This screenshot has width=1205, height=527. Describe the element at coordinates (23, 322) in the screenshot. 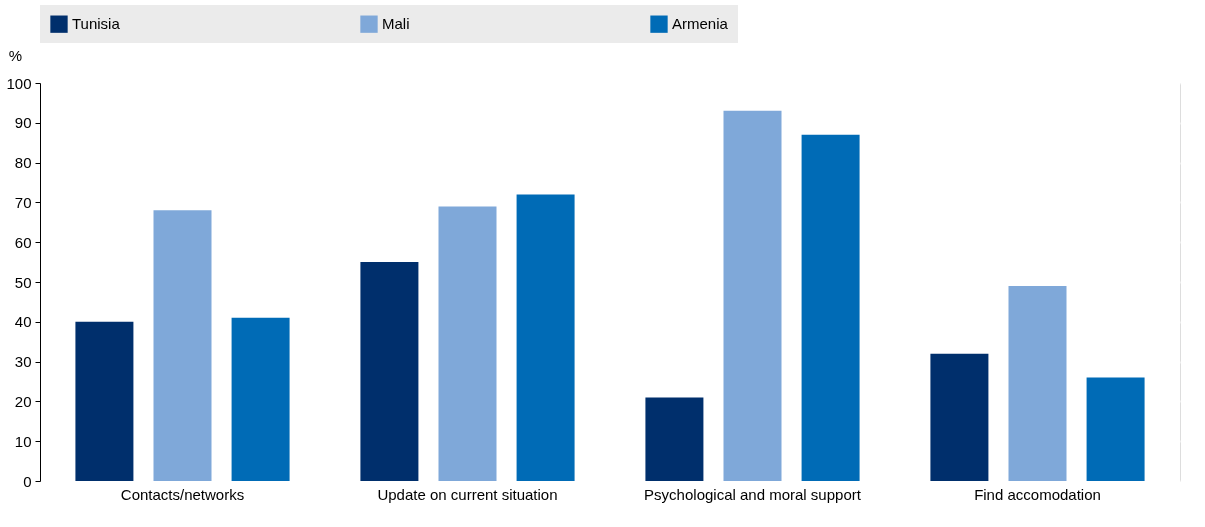

I see `y-tick-label: 40` at that location.